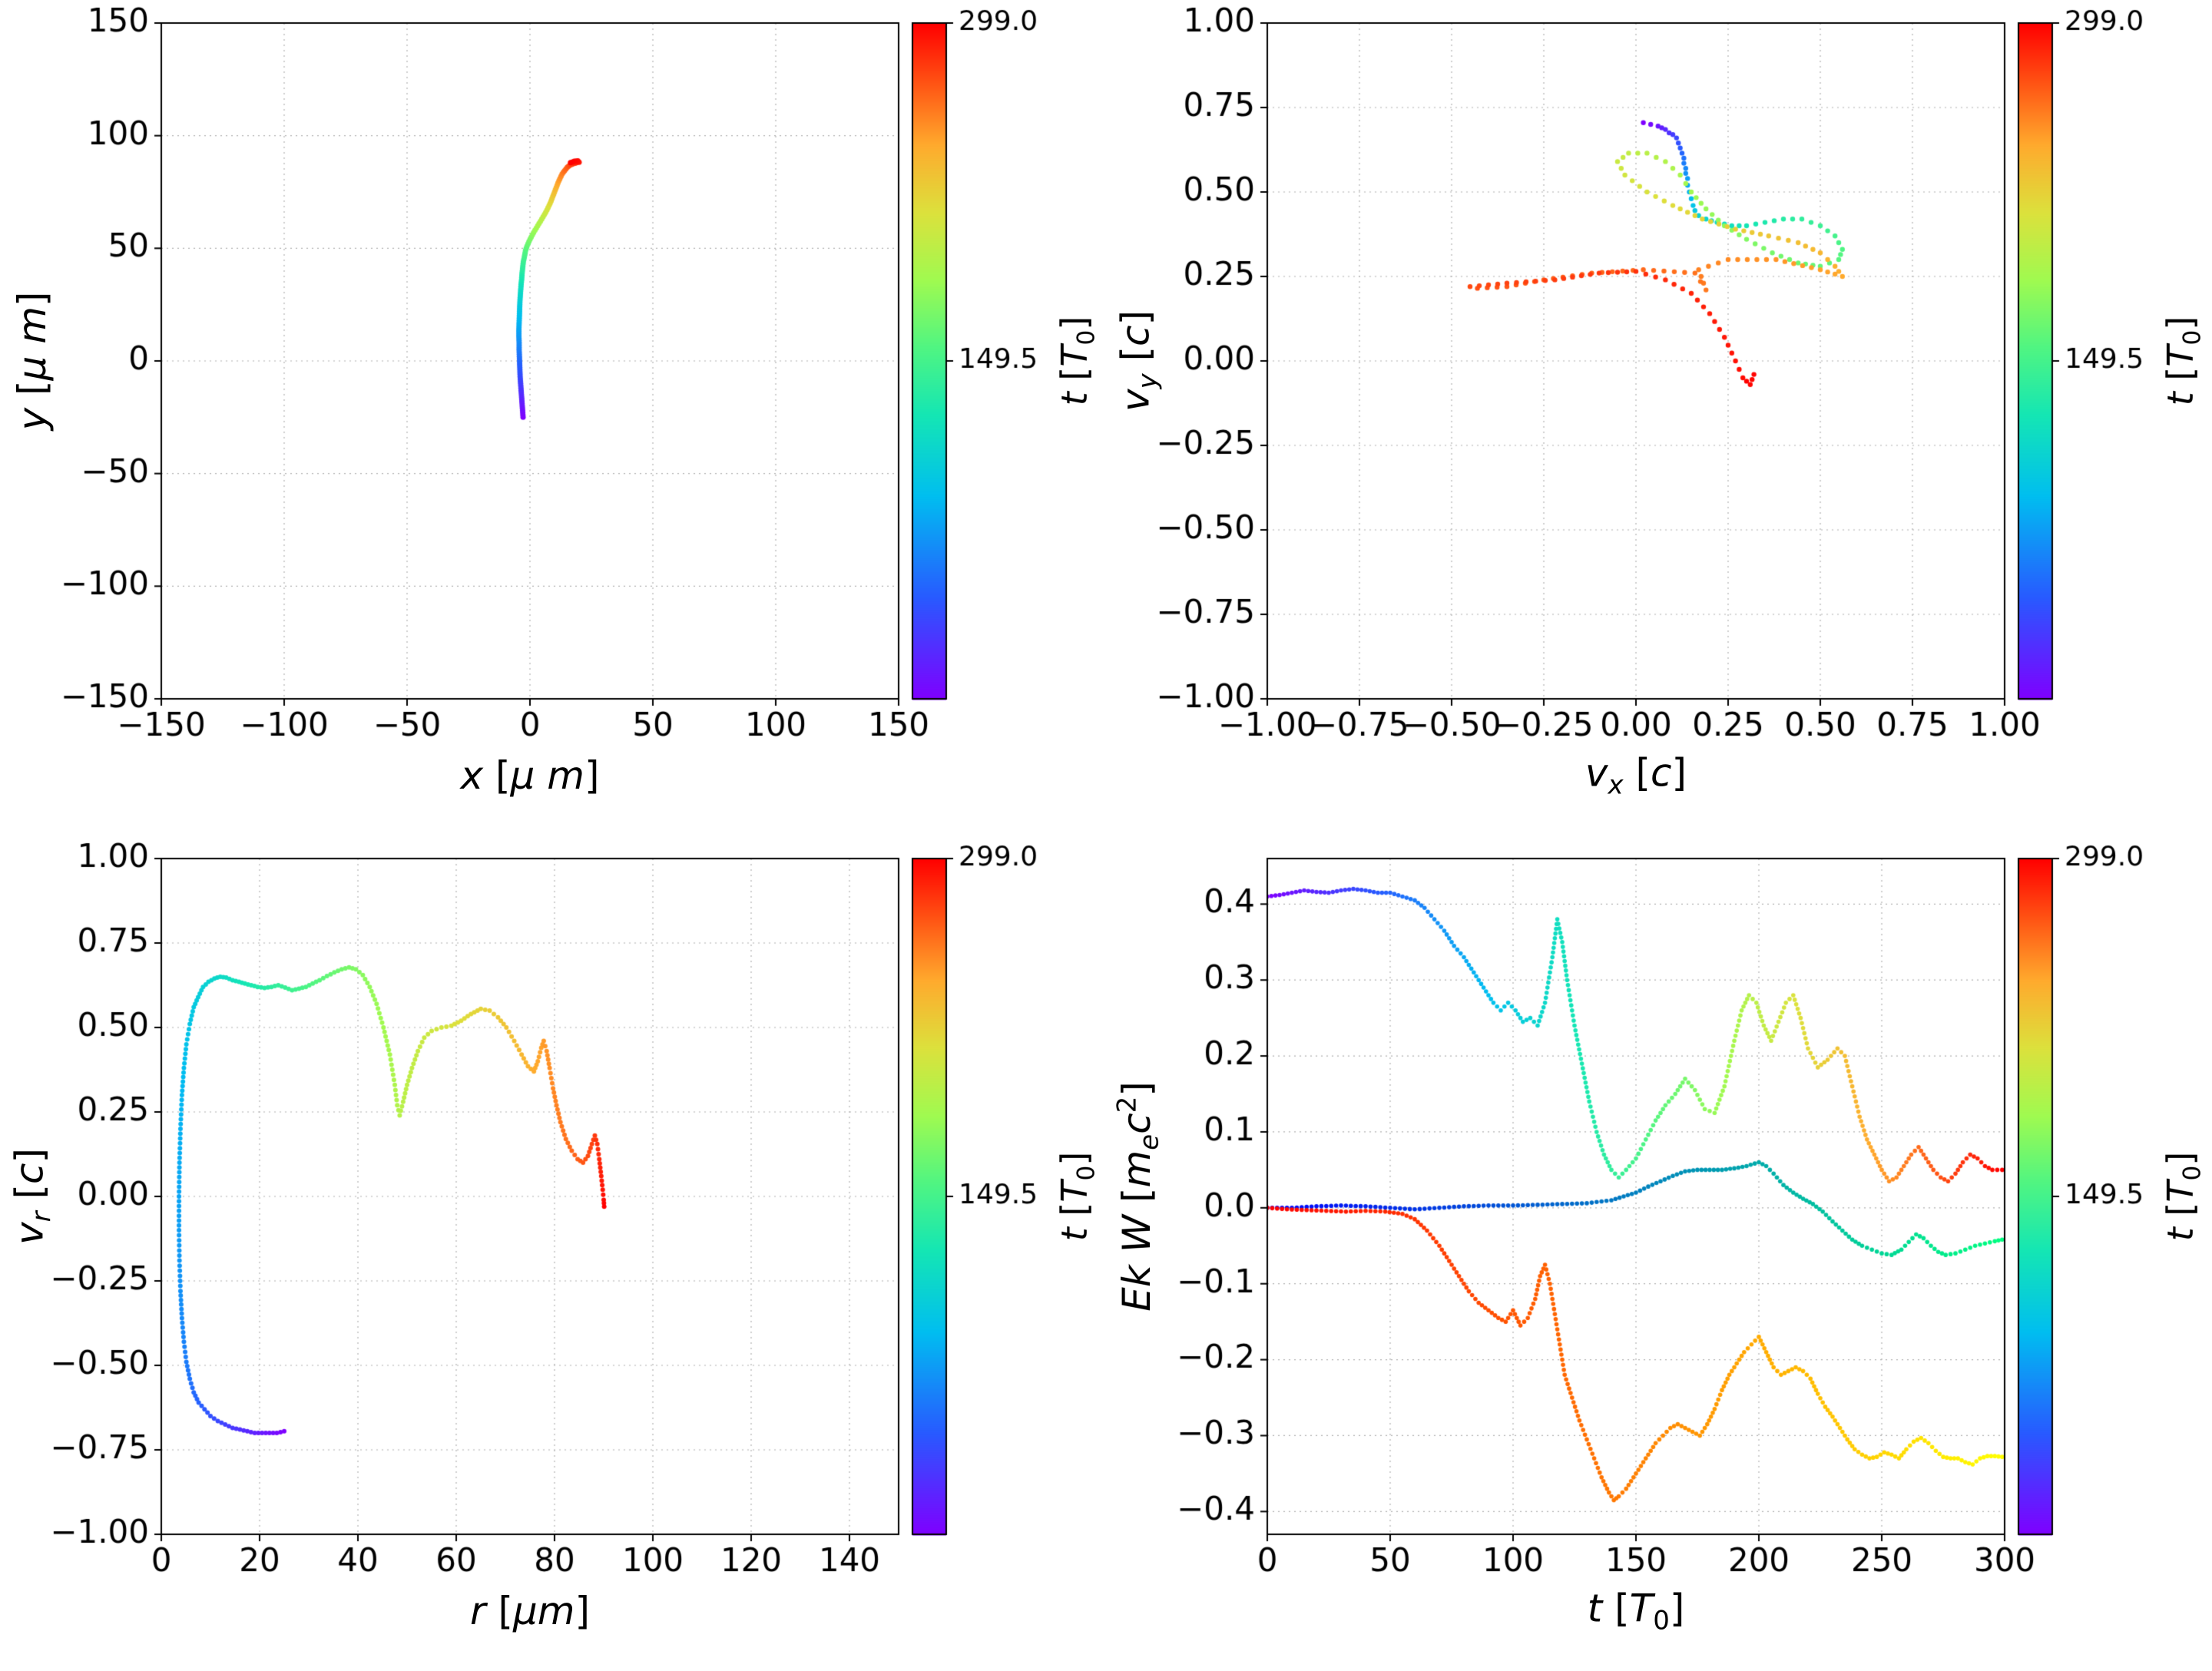 This screenshot has width=2212, height=1671. Describe the element at coordinates (2183, 361) in the screenshot. I see `colorbar-label-vxvy: t [T0]` at that location.